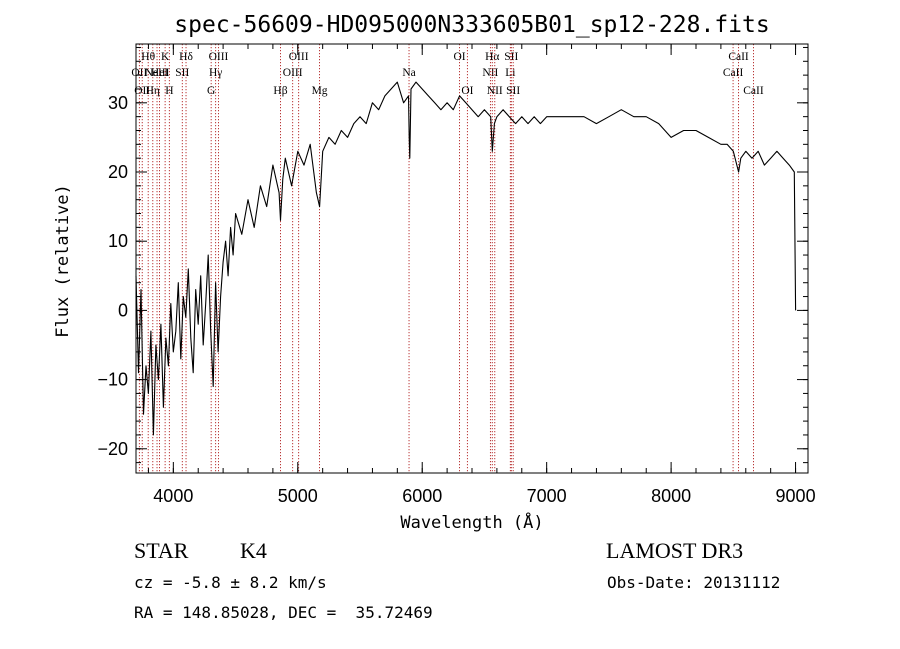  I want to click on line-marker-label: K, so click(165, 57).